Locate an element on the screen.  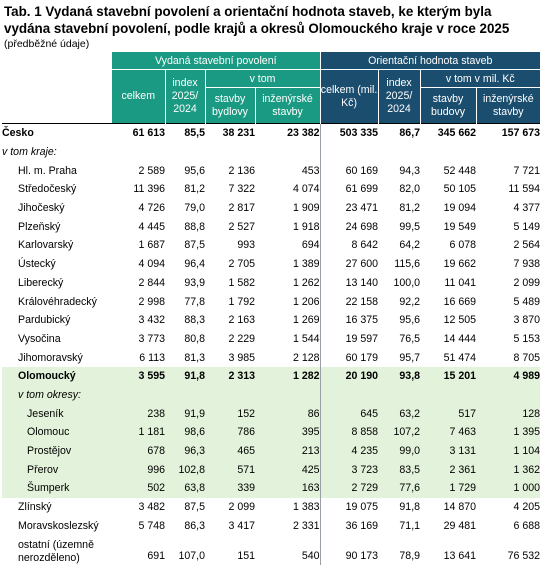
row-label: Moravskoslezský is located at coordinates (57, 525).